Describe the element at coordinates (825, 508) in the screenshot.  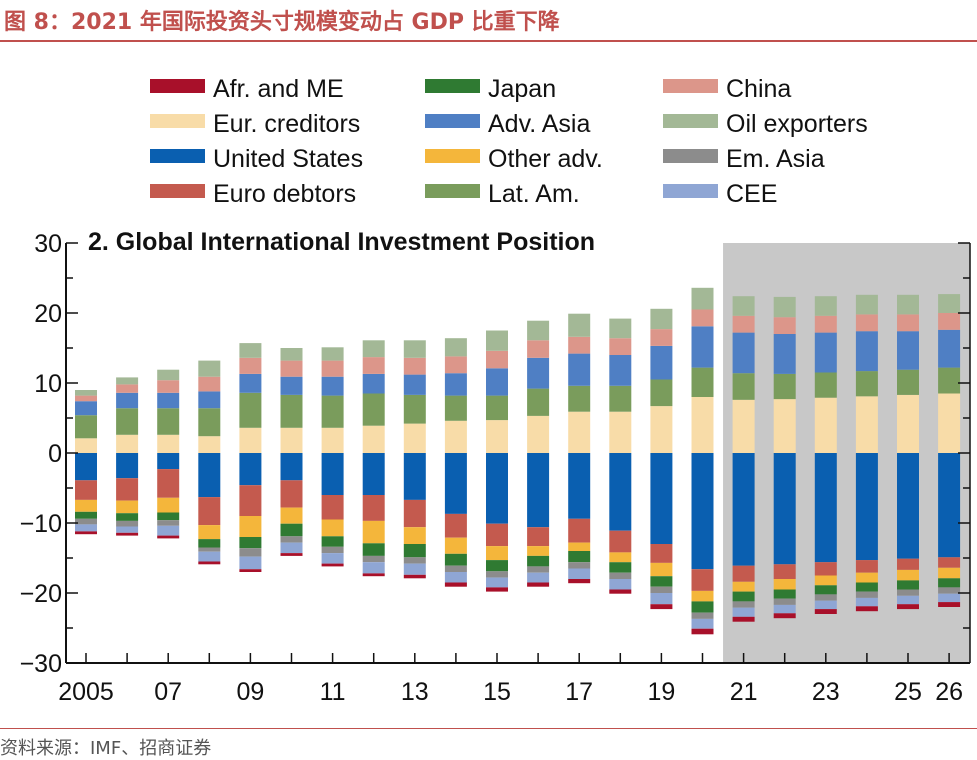
I see `bar-segment-united-states-2023` at that location.